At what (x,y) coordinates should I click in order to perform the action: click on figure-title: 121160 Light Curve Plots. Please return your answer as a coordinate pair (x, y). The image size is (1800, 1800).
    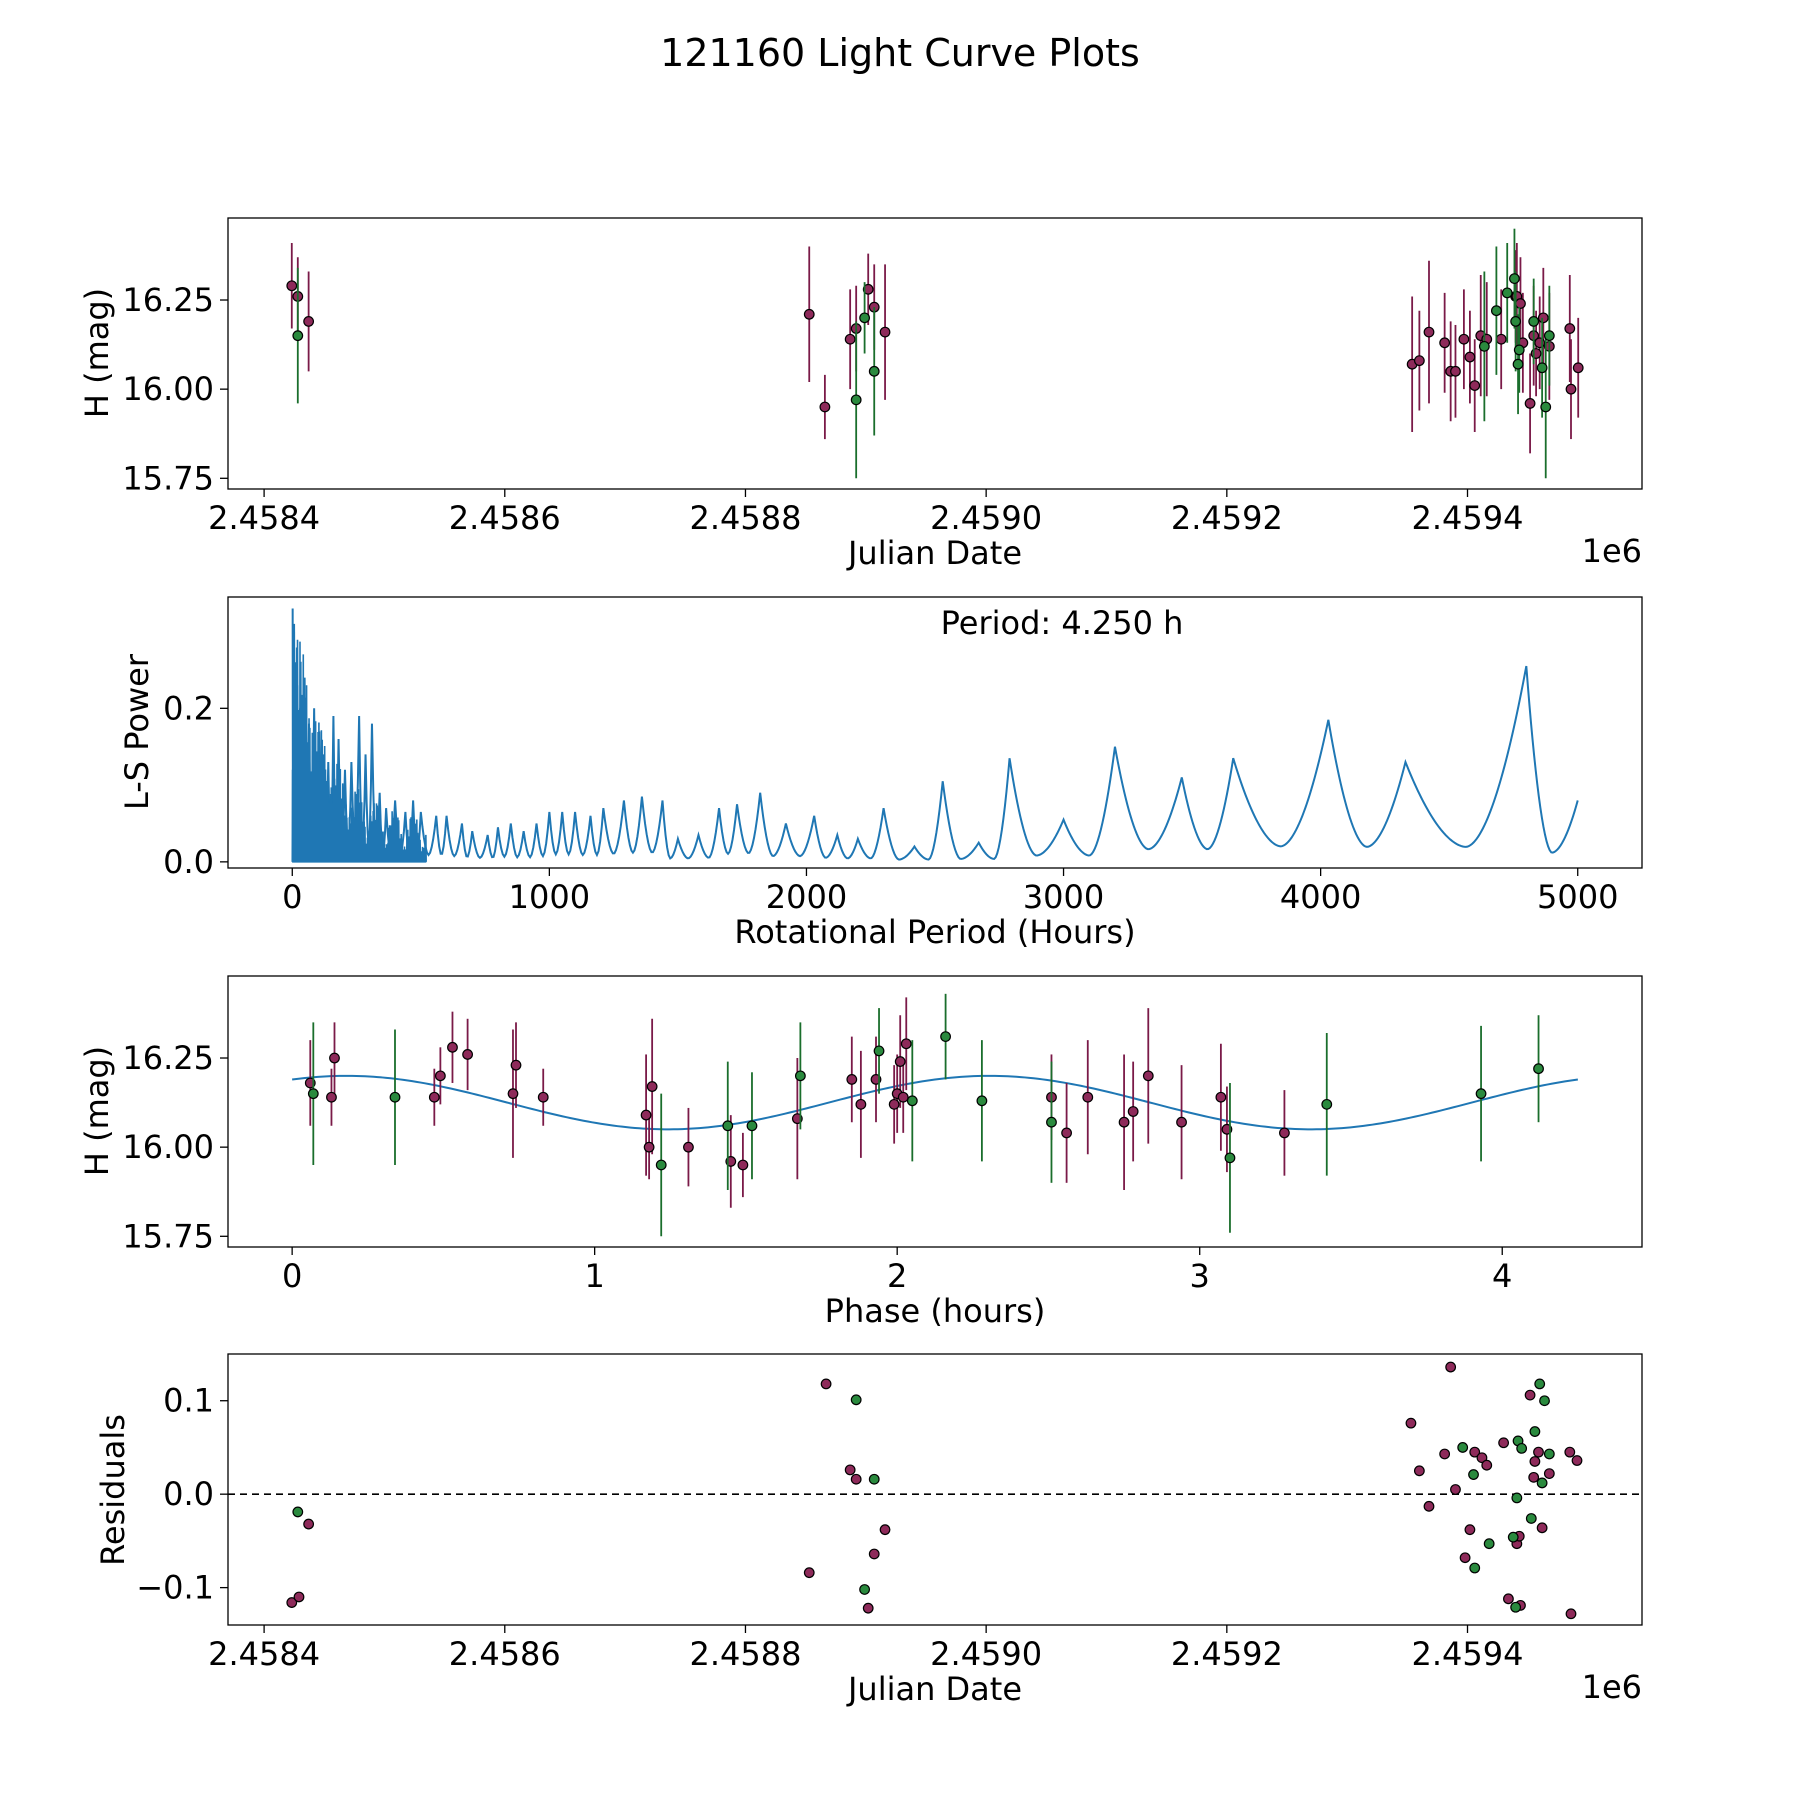
    Looking at the image, I should click on (900, 53).